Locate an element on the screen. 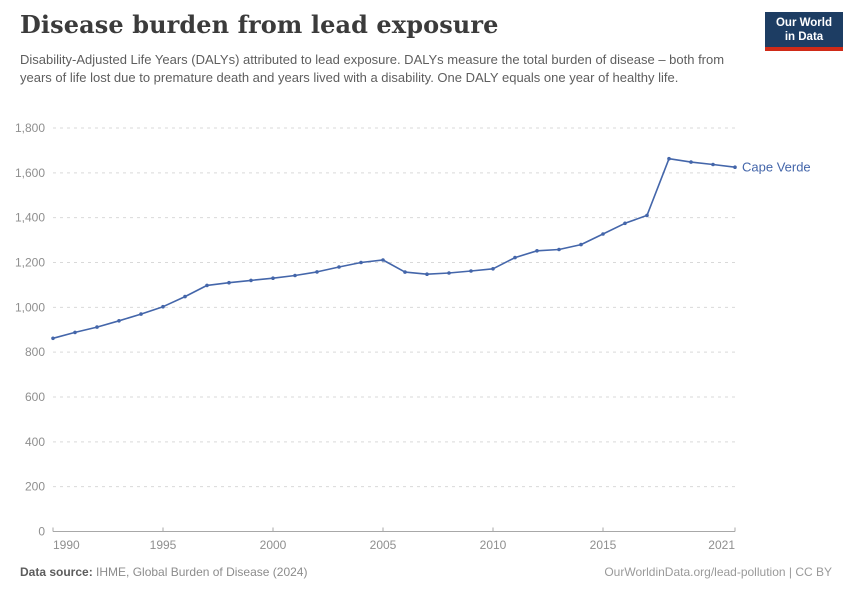 Image resolution: width=850 pixels, height=600 pixels. y-axis-tick-label: 1,200 is located at coordinates (30, 263).